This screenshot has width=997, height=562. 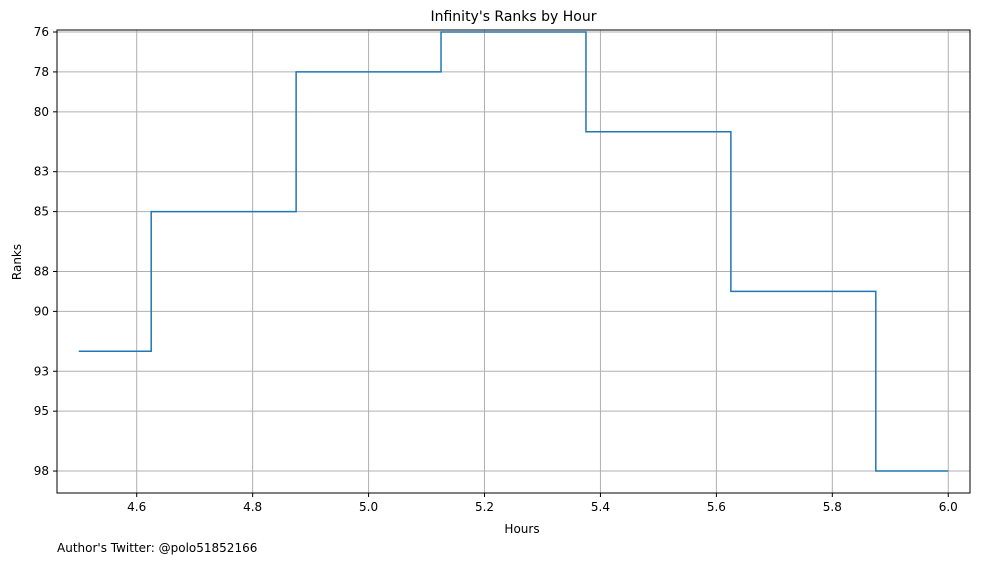 I want to click on y-tick-label: 95, so click(x=41, y=411).